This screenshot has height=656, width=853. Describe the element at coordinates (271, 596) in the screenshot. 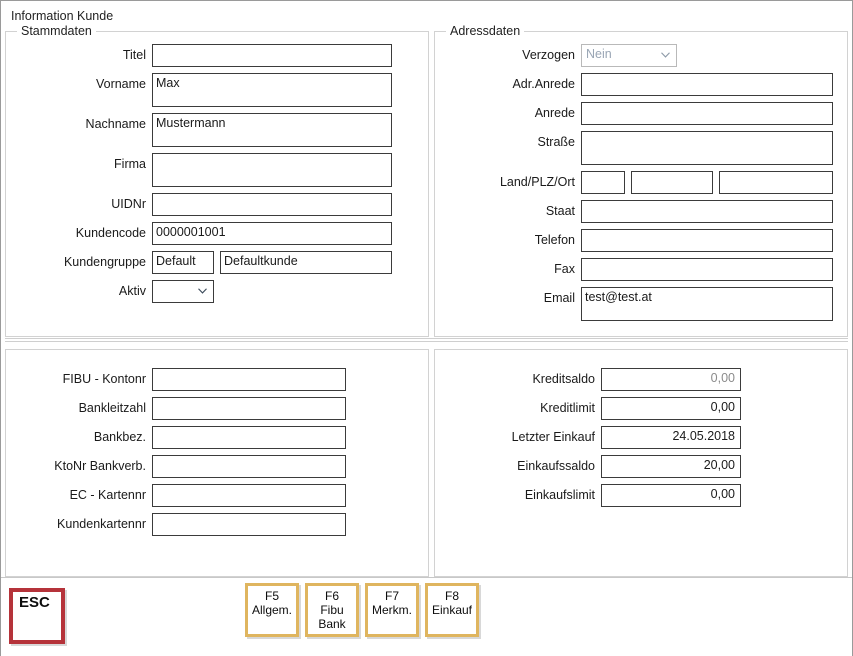

I see `fkey-f5-key: F5` at that location.